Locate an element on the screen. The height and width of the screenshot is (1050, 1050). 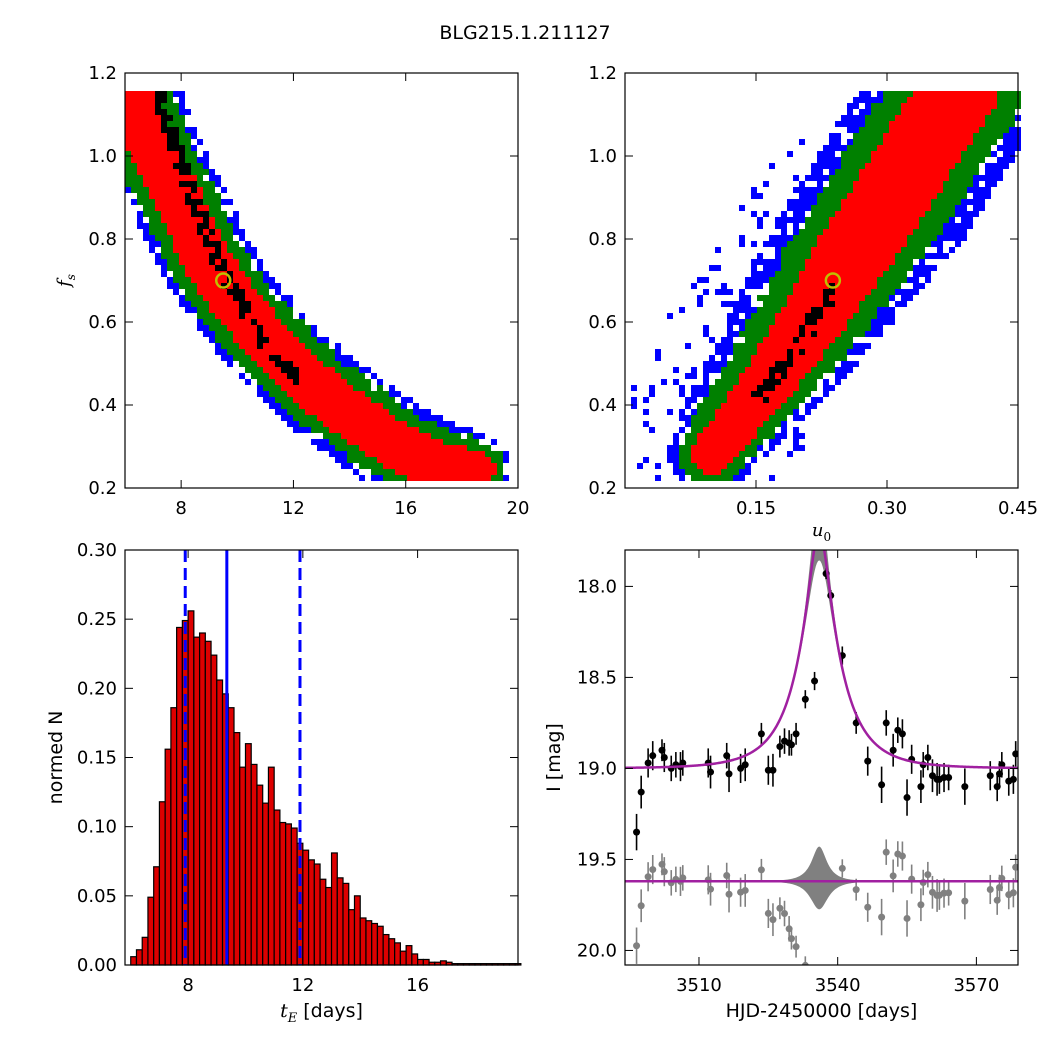
bottom-right-model-curve is located at coordinates (821, 660).